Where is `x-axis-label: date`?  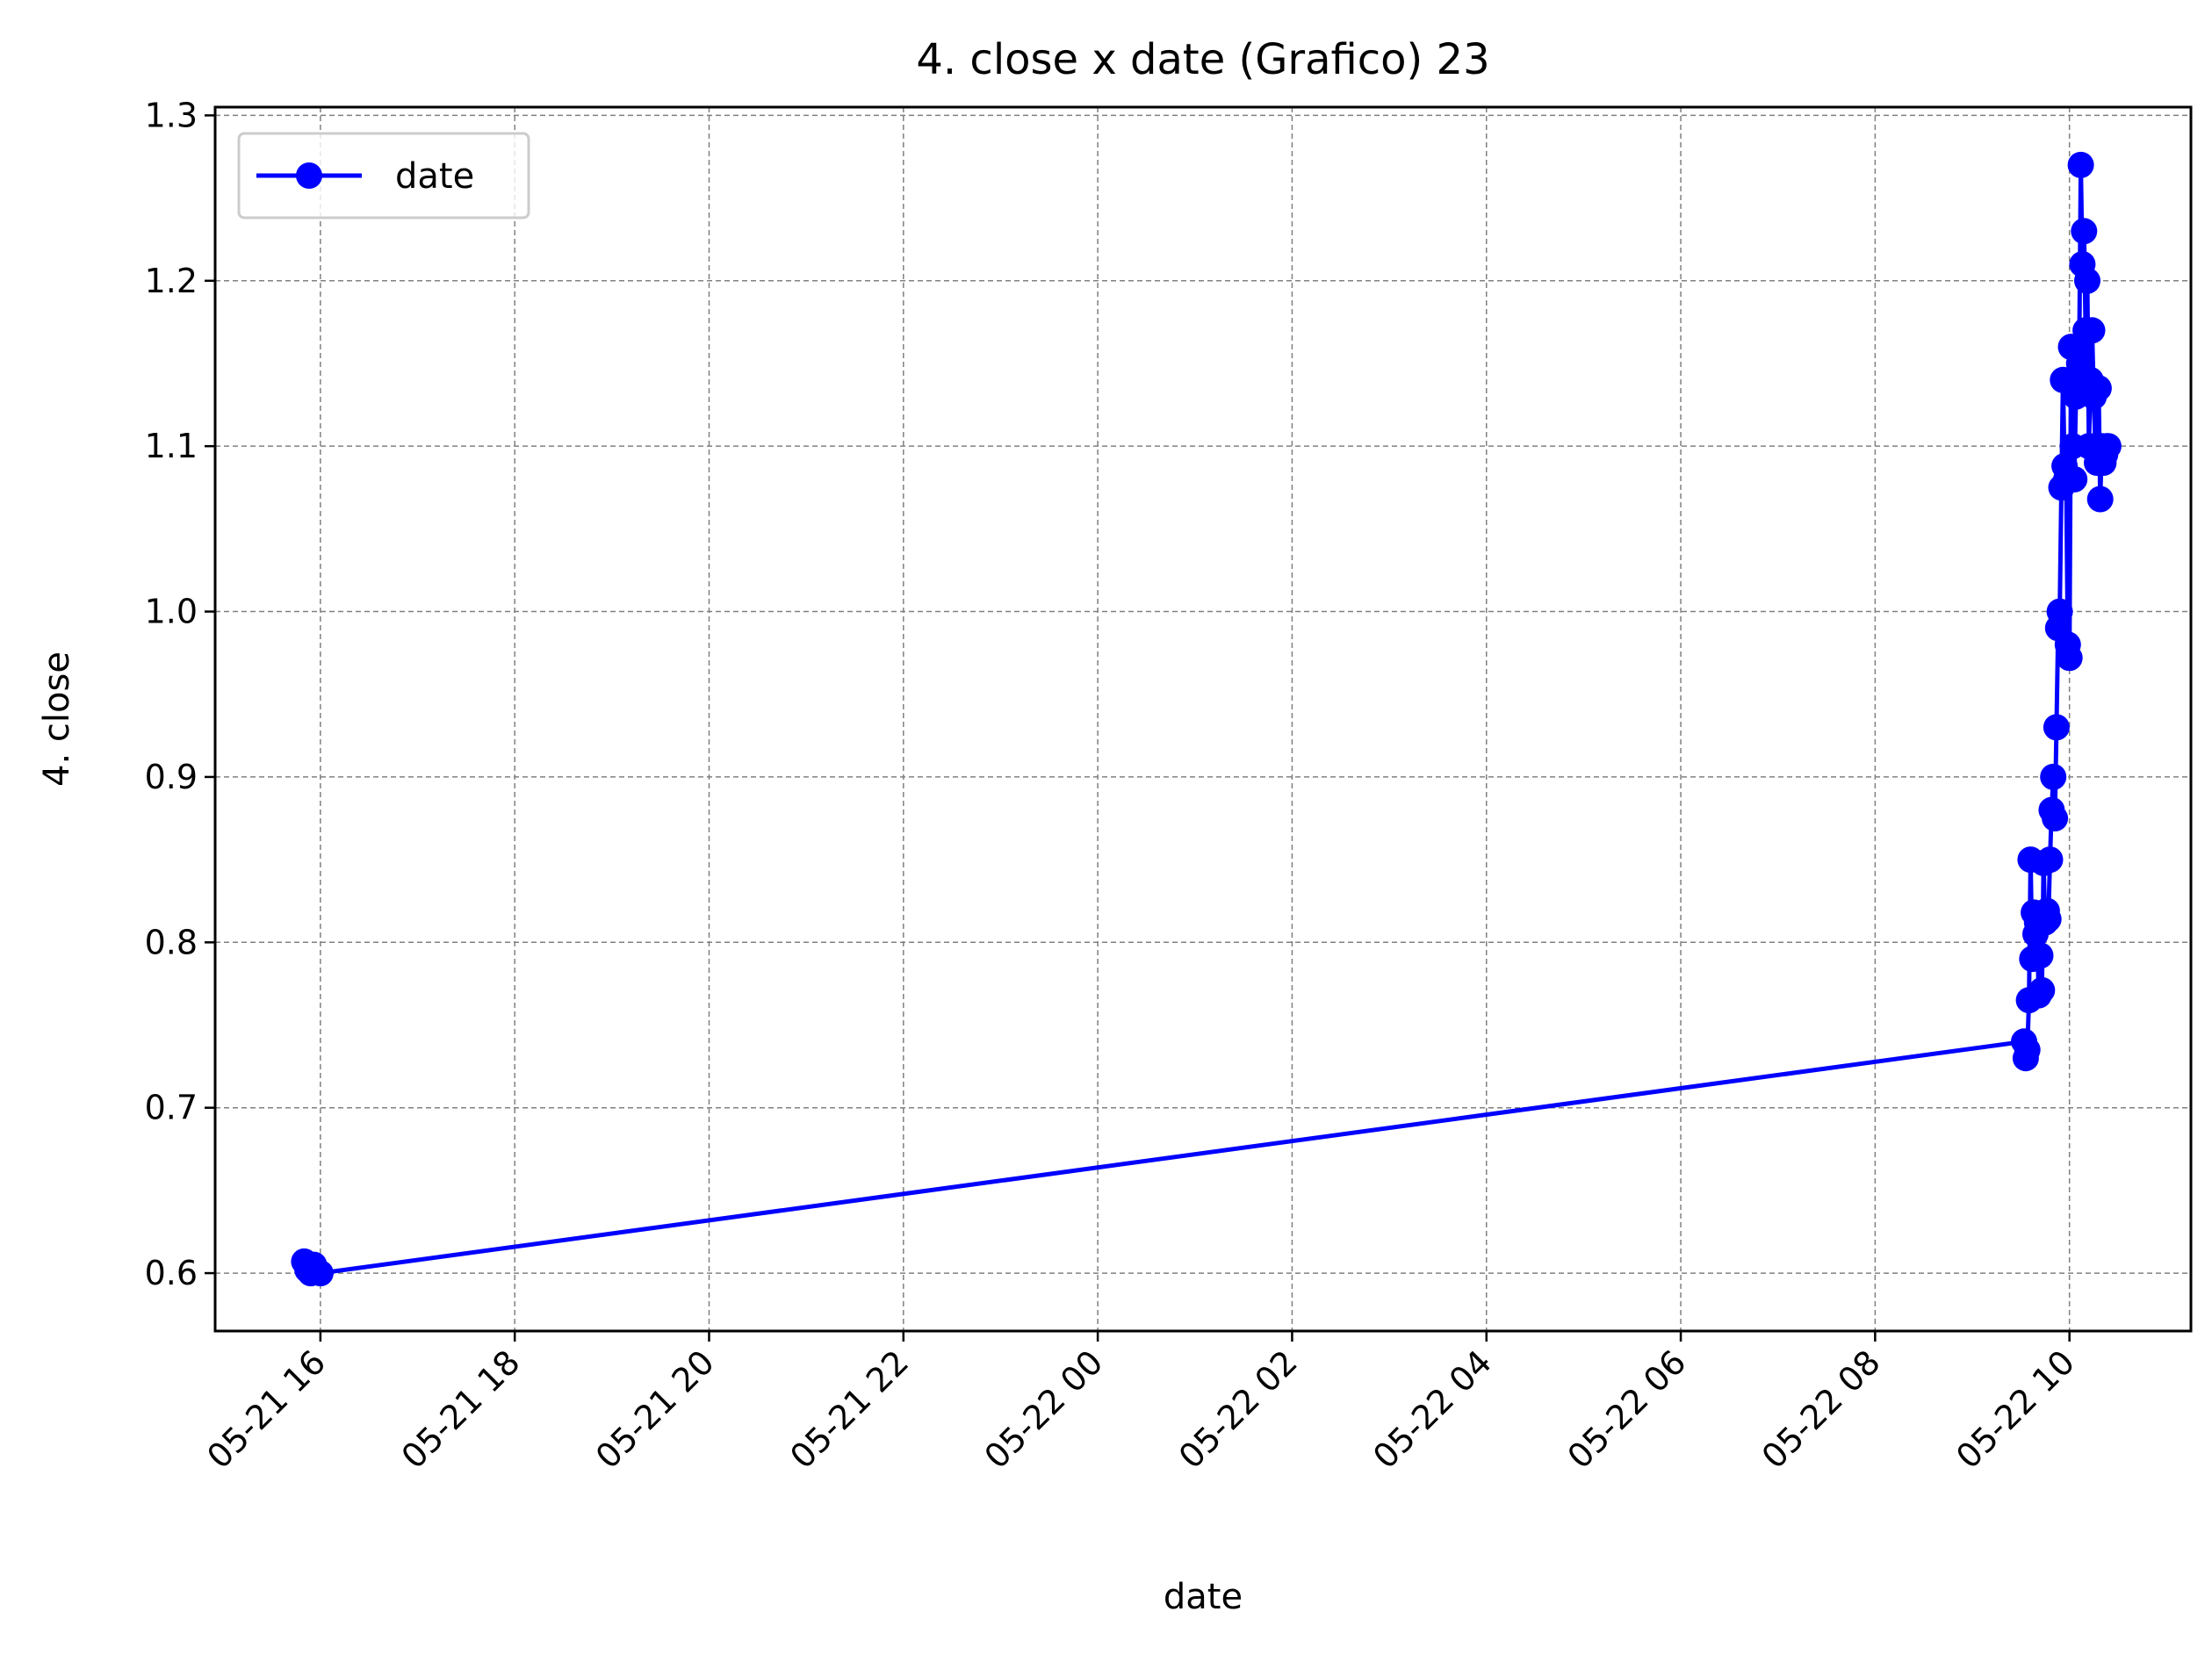
x-axis-label: date is located at coordinates (1203, 1597).